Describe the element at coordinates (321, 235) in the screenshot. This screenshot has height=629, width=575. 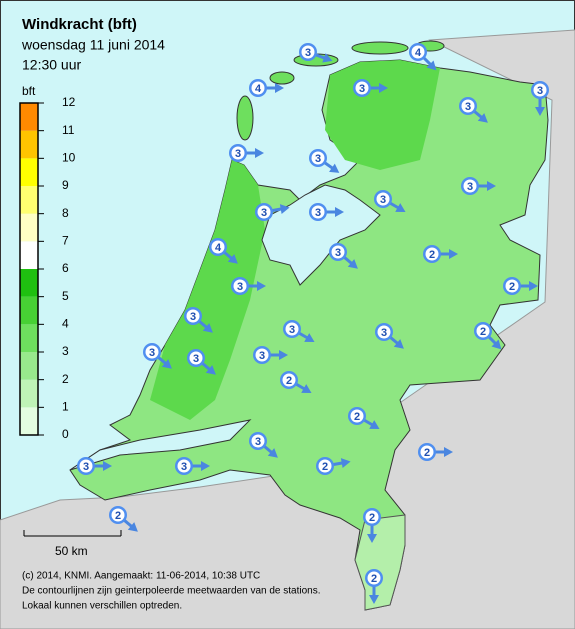
I see `ijsselmeer` at that location.